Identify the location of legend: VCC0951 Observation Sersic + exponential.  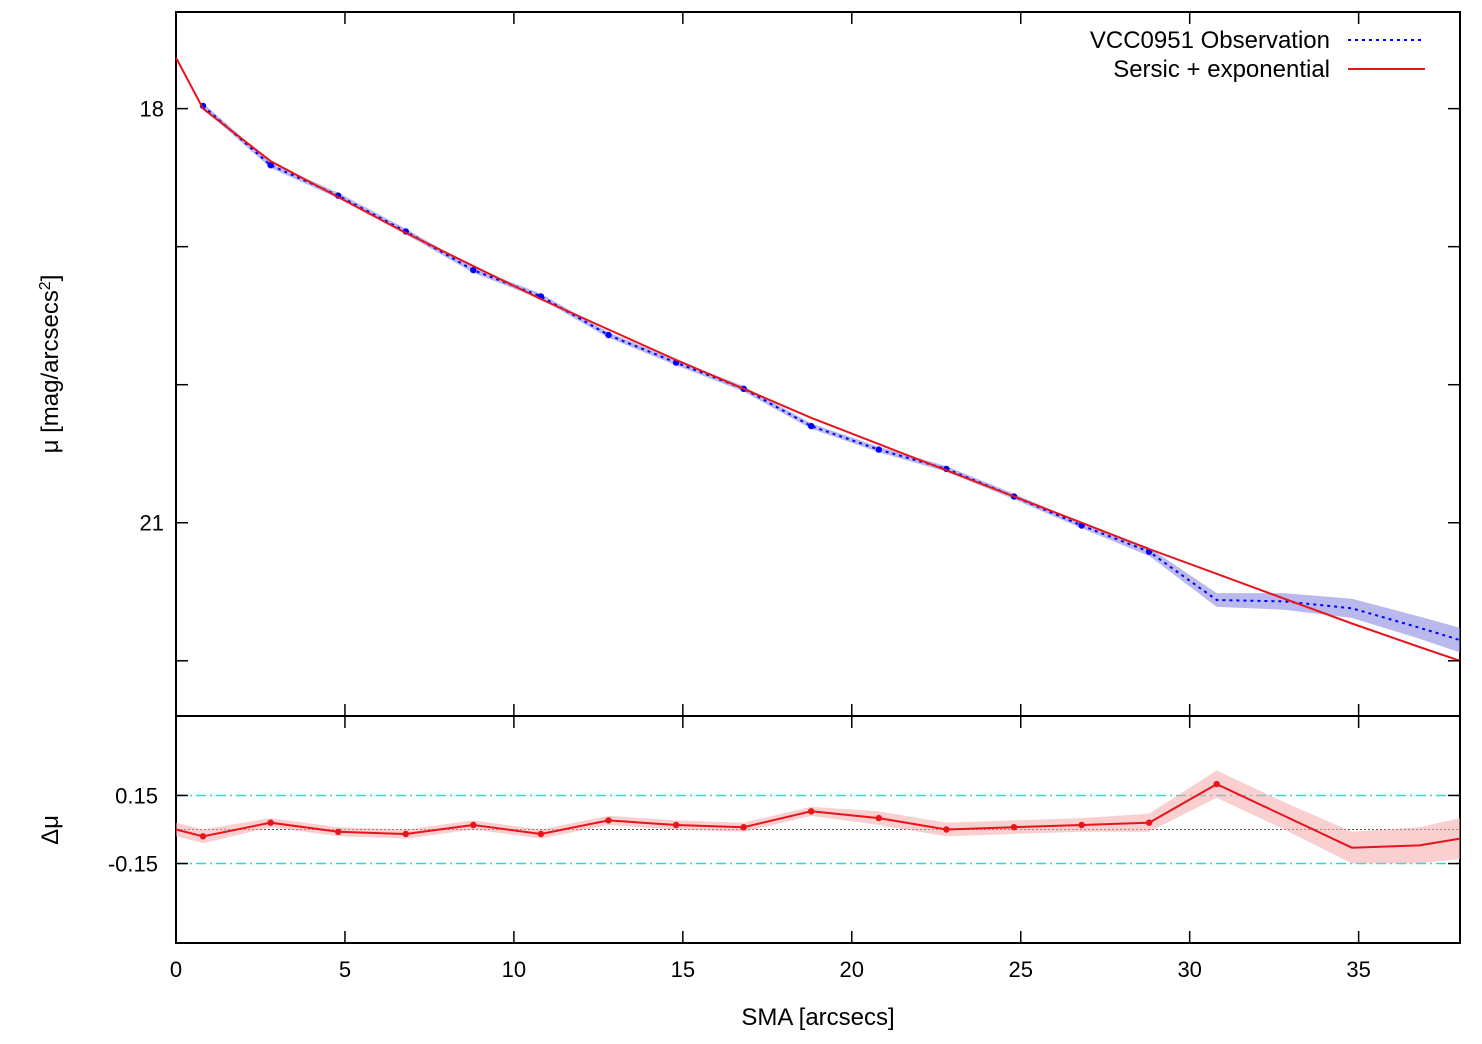
(1257, 55).